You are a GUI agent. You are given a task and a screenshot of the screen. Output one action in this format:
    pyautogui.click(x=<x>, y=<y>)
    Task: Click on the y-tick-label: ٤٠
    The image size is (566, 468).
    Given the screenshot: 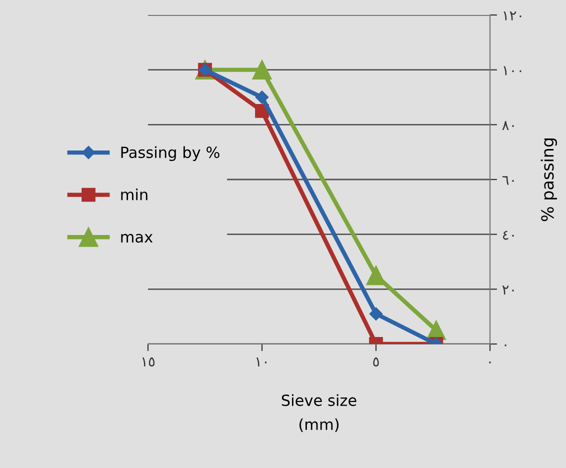 What is the action you would take?
    pyautogui.click(x=508, y=235)
    